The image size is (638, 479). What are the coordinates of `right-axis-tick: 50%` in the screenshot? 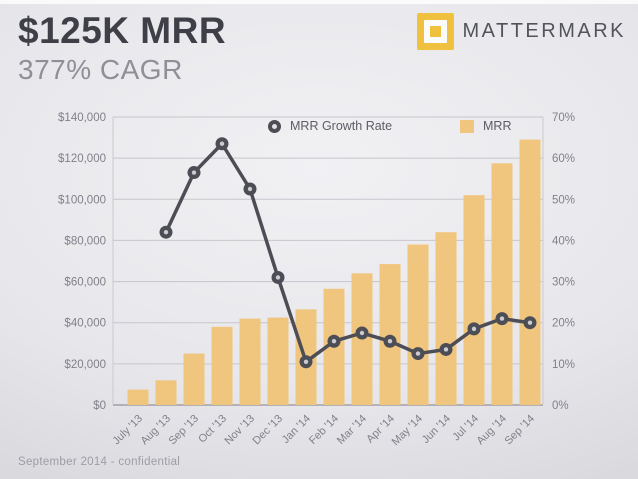 It's located at (563, 200).